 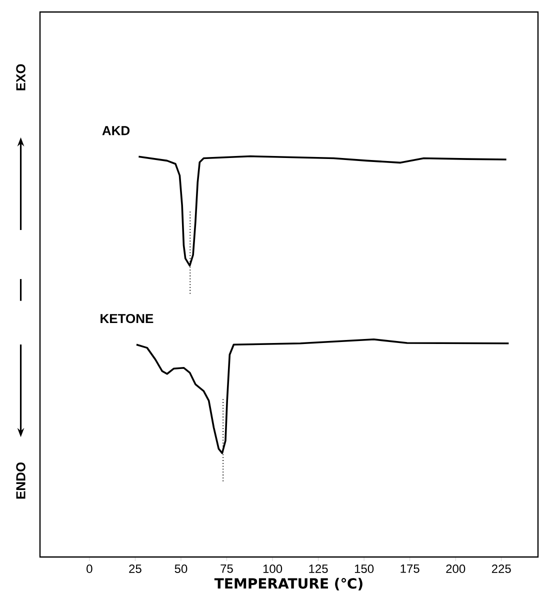 What do you see at coordinates (364, 569) in the screenshot?
I see `x-tick-label: 150` at bounding box center [364, 569].